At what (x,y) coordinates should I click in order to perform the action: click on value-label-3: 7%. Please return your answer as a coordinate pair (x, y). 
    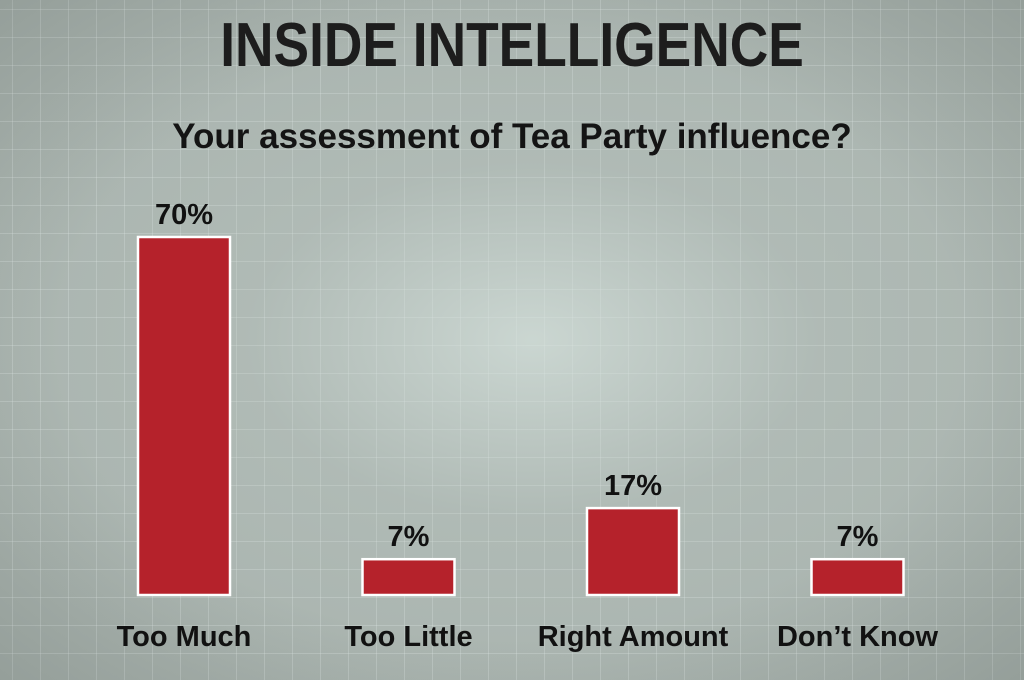
    Looking at the image, I should click on (858, 537).